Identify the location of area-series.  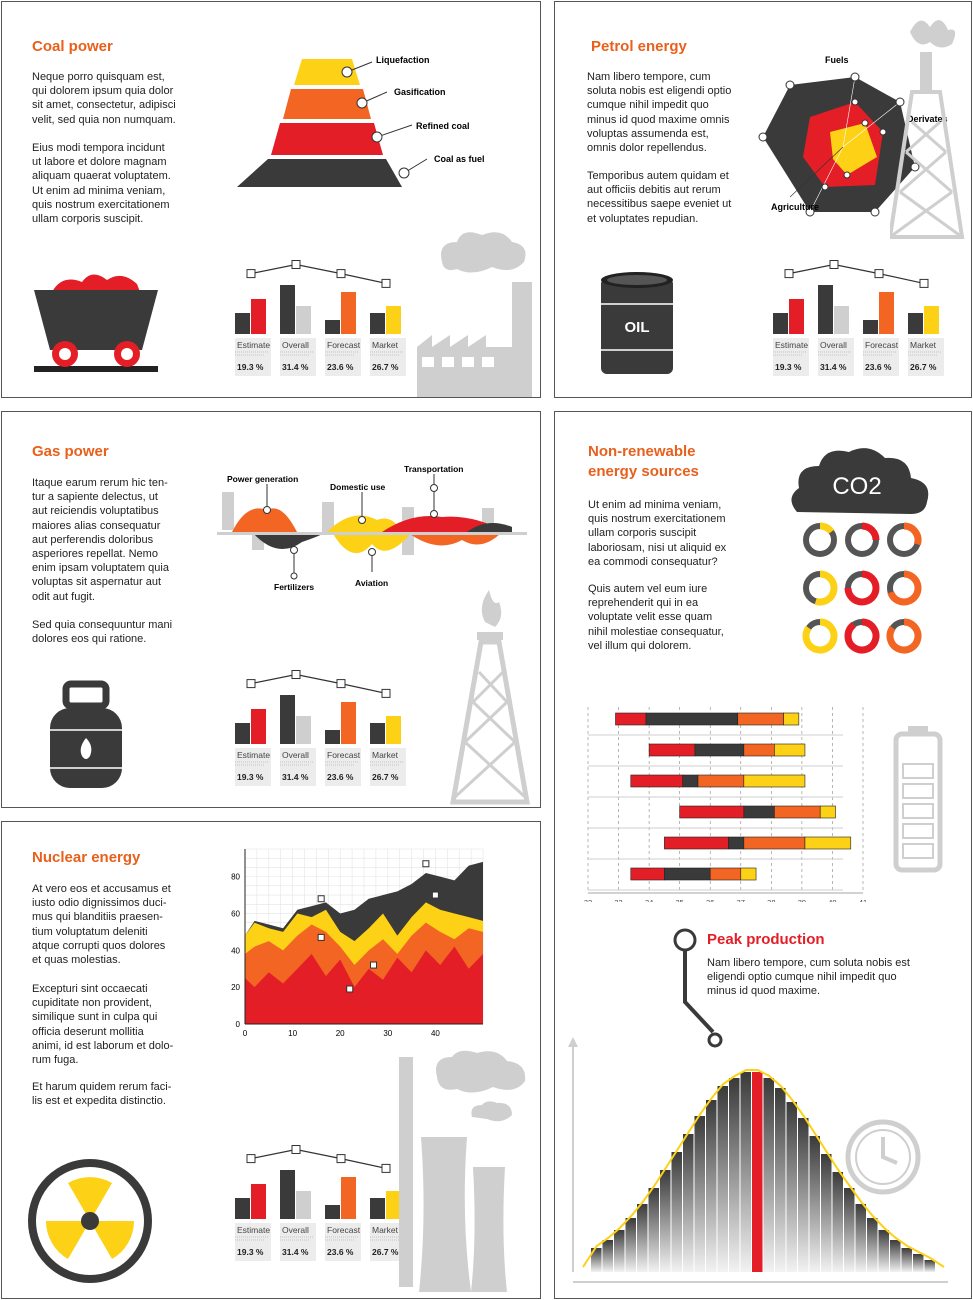
(364, 985).